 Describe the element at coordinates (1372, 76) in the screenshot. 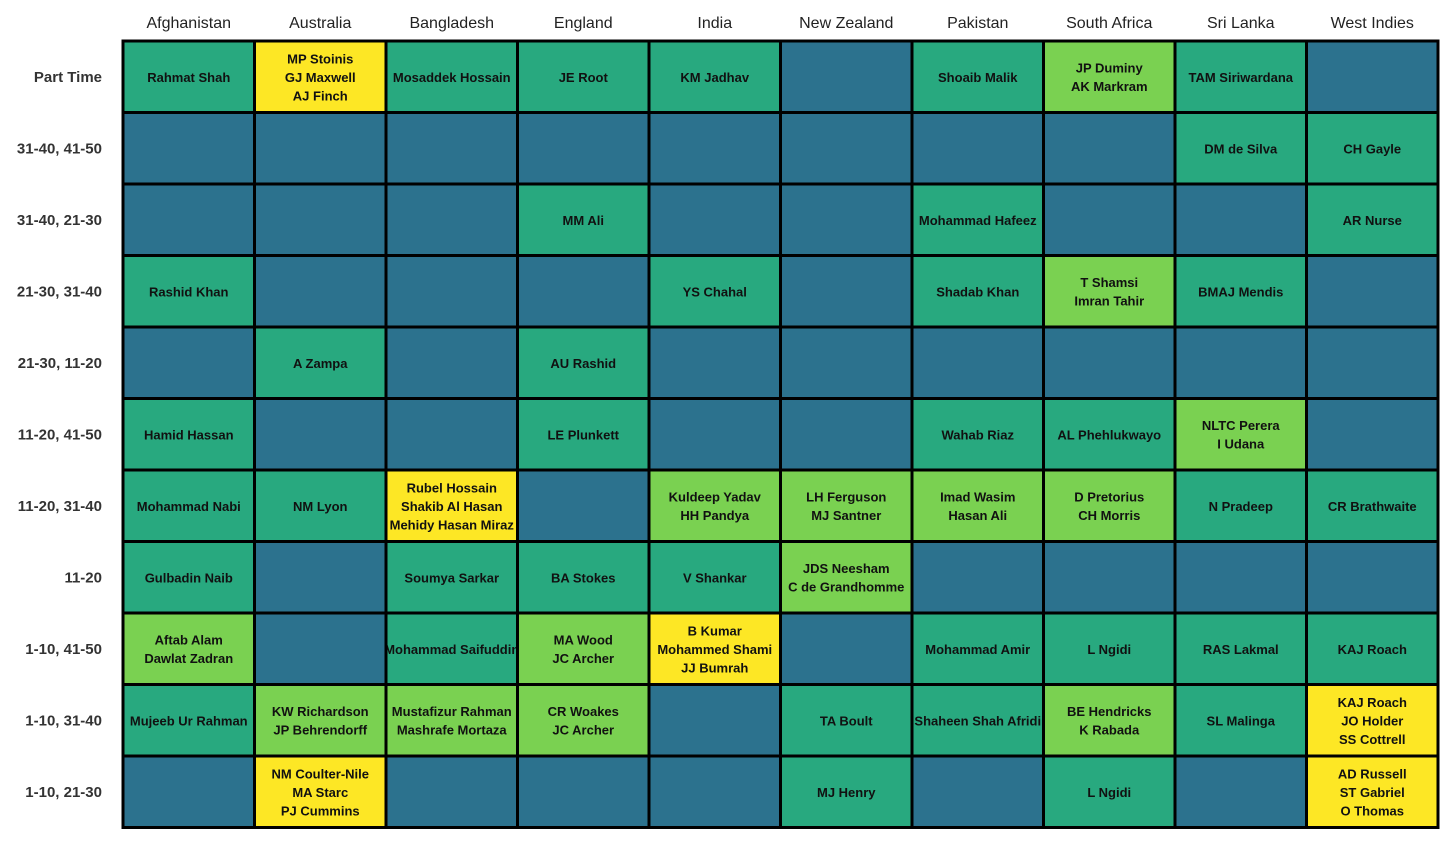

I see `cell-part-time-west-indies` at that location.